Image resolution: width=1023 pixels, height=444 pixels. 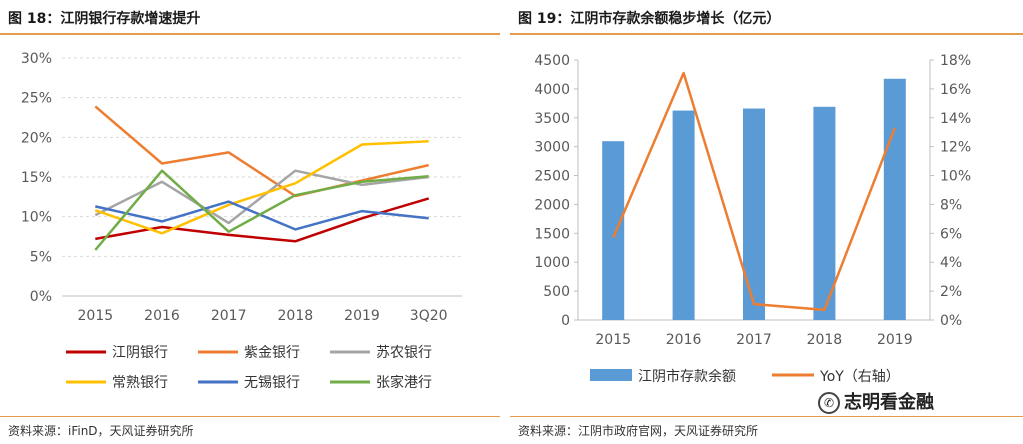 What do you see at coordinates (250, 34) in the screenshot?
I see `left-title-rule` at bounding box center [250, 34].